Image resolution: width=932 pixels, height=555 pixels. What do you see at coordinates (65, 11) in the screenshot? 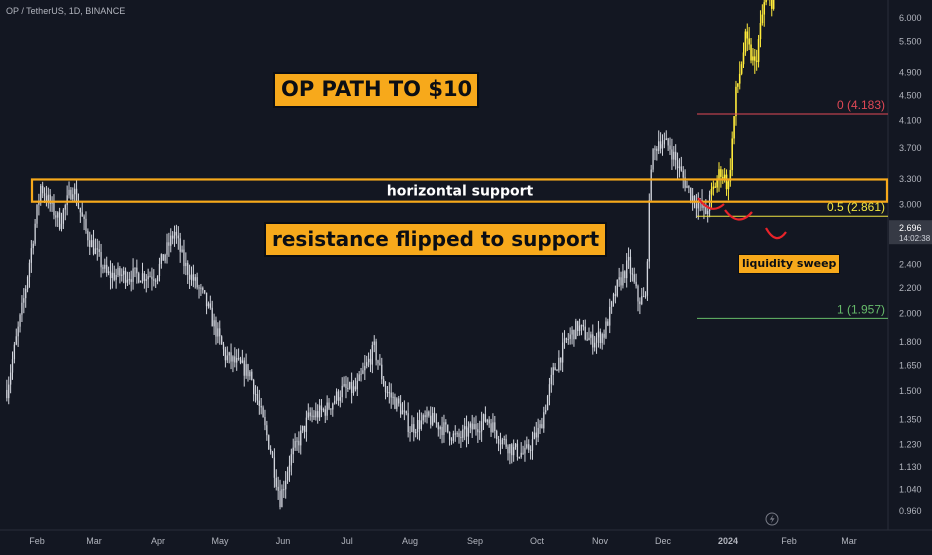
I see `symbol-label: OP / TetherUS, 1D, BINANCE` at bounding box center [65, 11].